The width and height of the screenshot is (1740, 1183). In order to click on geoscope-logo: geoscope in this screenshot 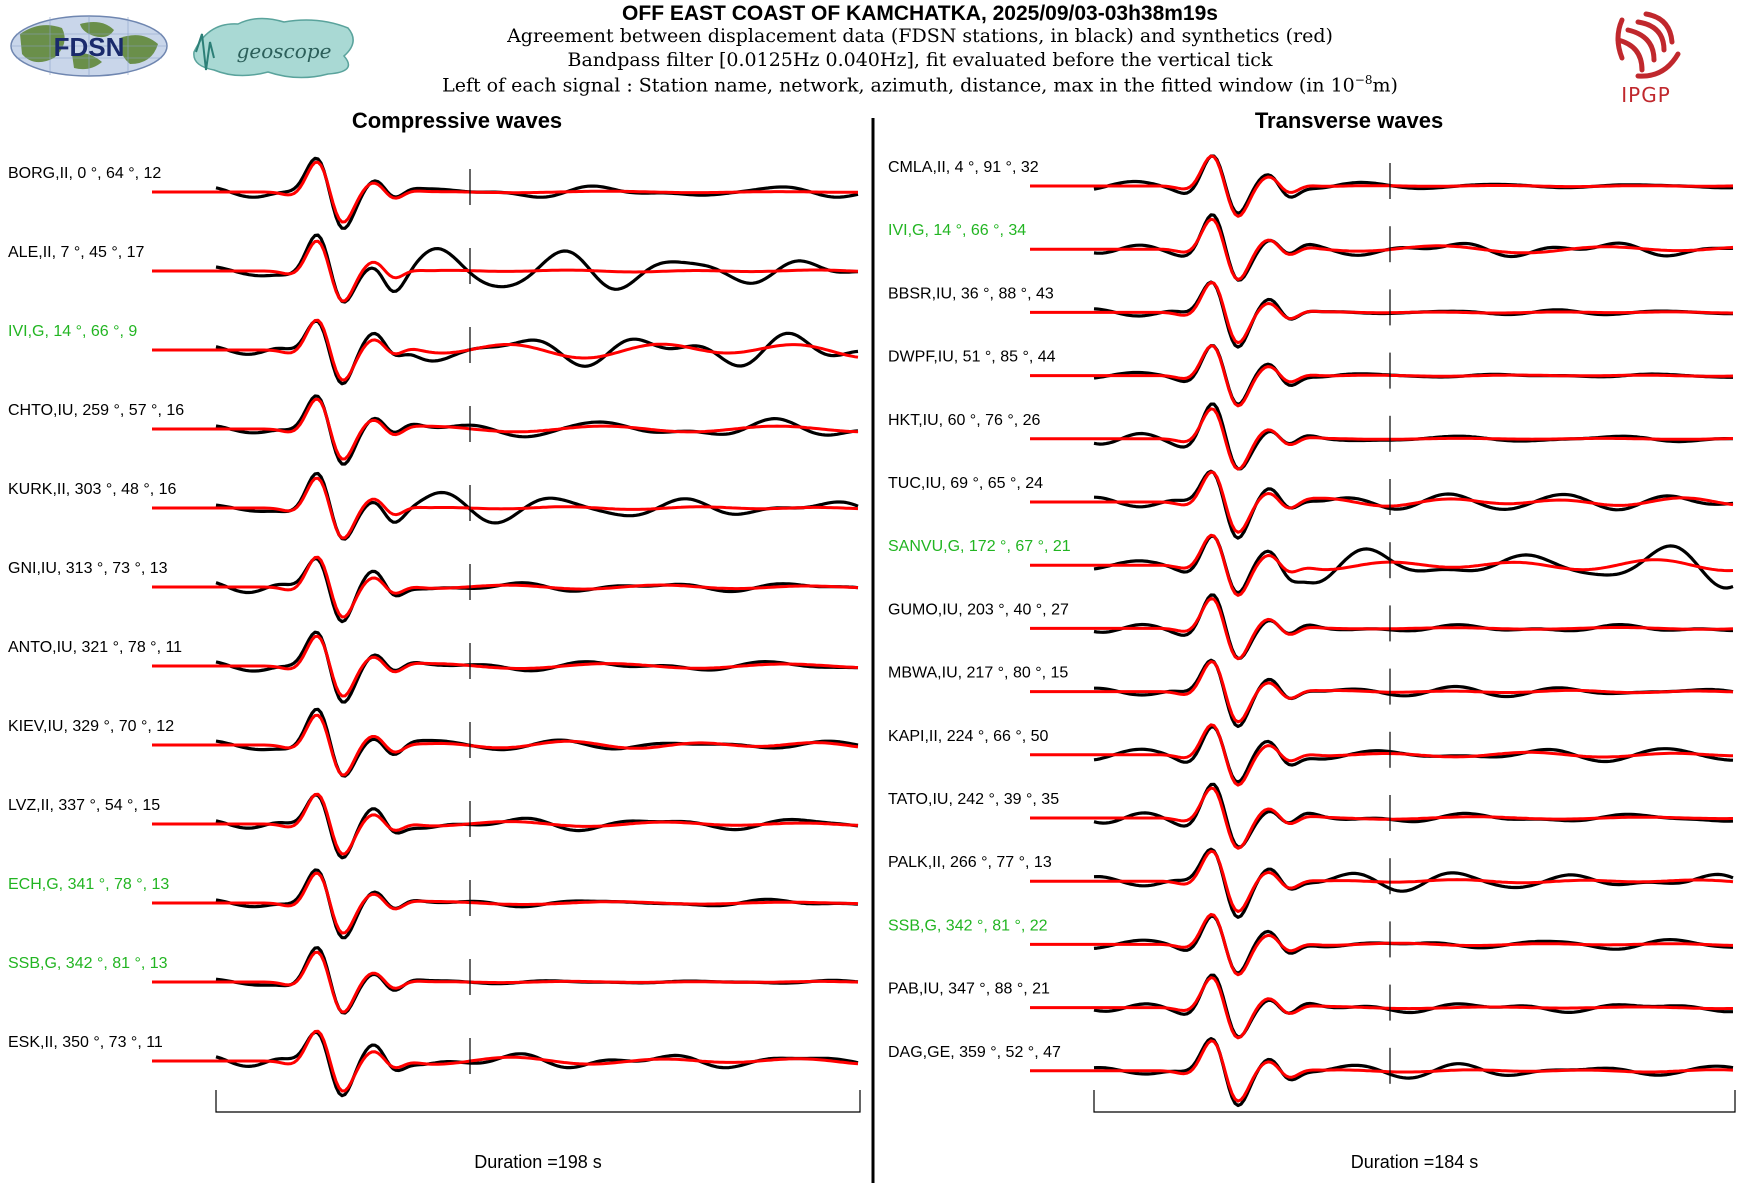, I will do `click(273, 48)`.